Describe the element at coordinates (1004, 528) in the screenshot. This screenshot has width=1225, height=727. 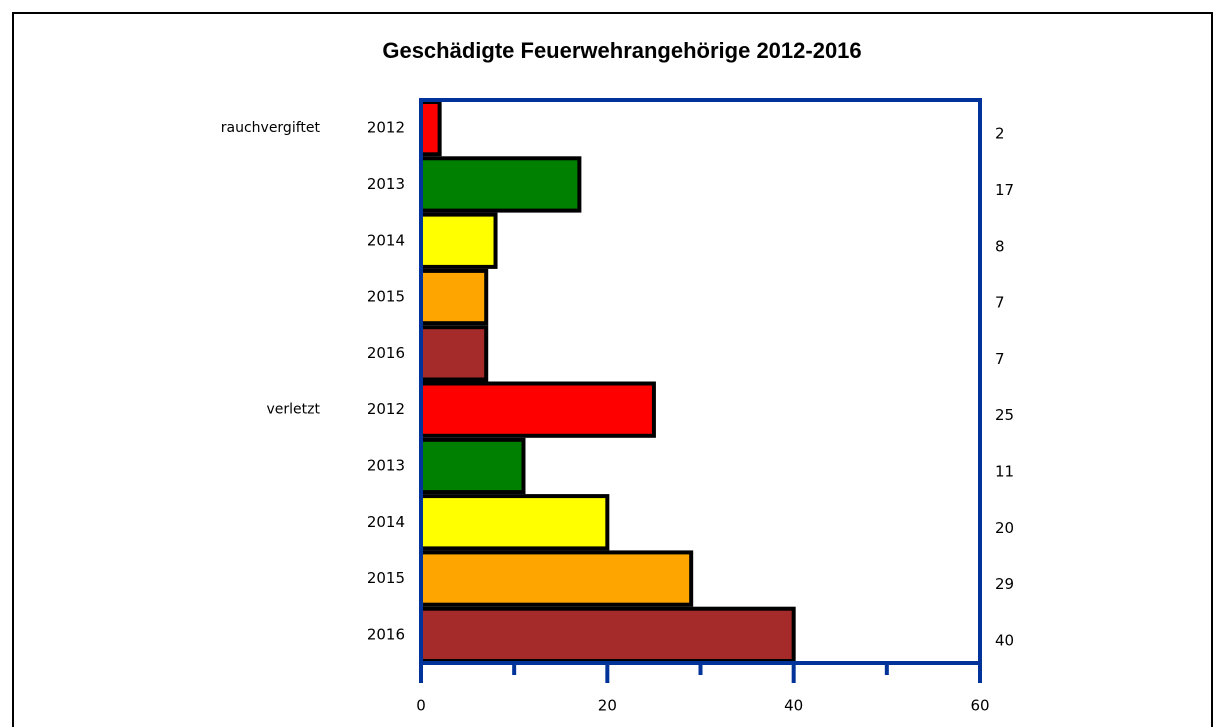
I see `value-label: 20` at that location.